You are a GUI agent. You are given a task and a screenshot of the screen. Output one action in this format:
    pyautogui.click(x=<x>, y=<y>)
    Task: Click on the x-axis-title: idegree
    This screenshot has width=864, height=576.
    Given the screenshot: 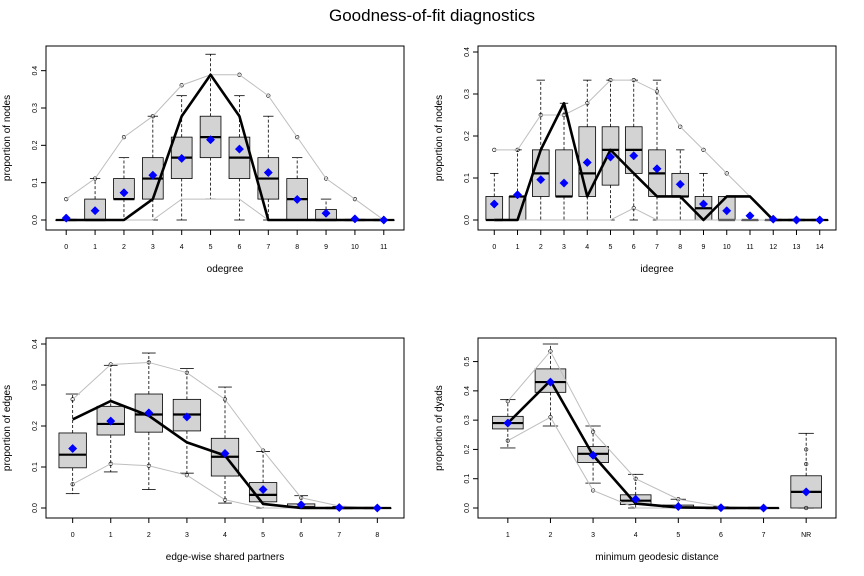 What is the action you would take?
    pyautogui.click(x=657, y=269)
    